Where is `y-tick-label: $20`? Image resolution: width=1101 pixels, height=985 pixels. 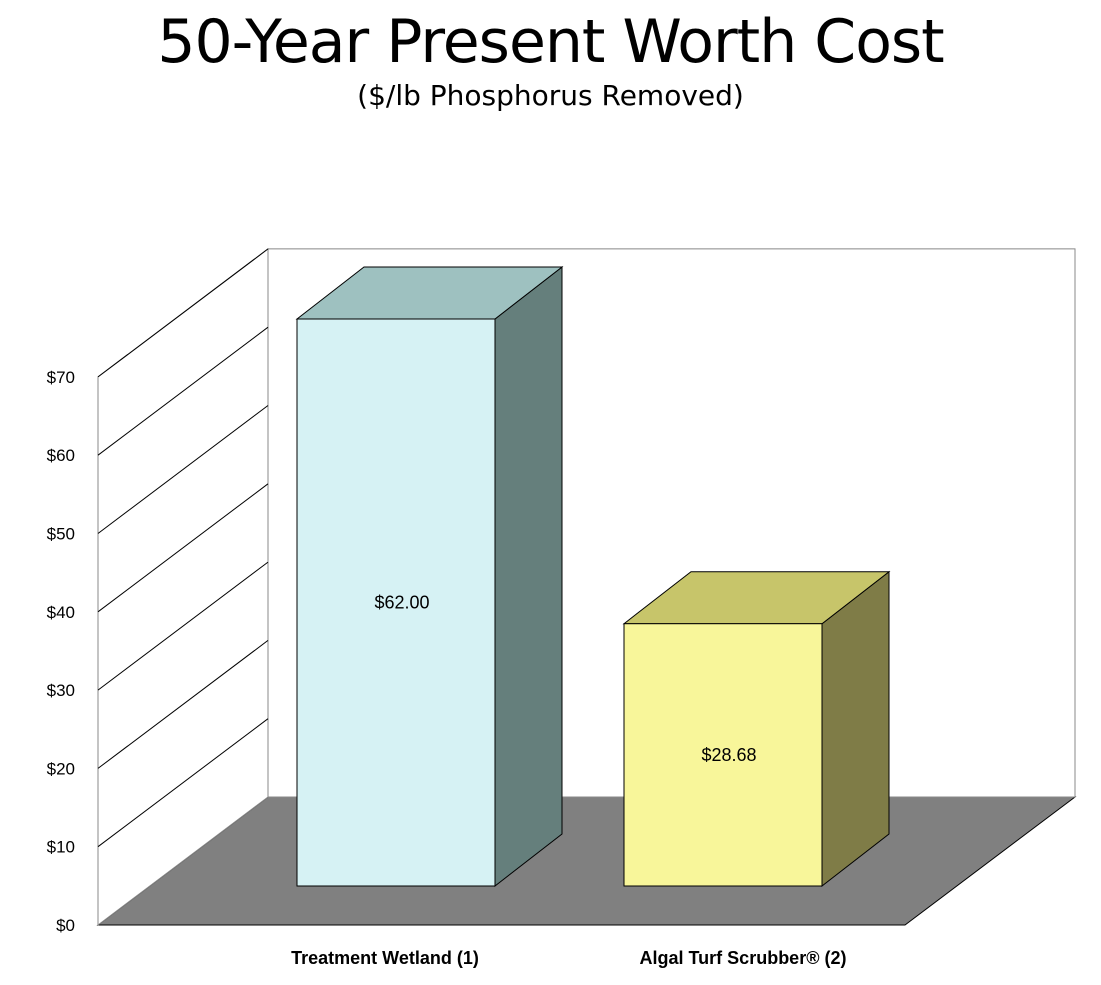 y-tick-label: $20 is located at coordinates (61, 768).